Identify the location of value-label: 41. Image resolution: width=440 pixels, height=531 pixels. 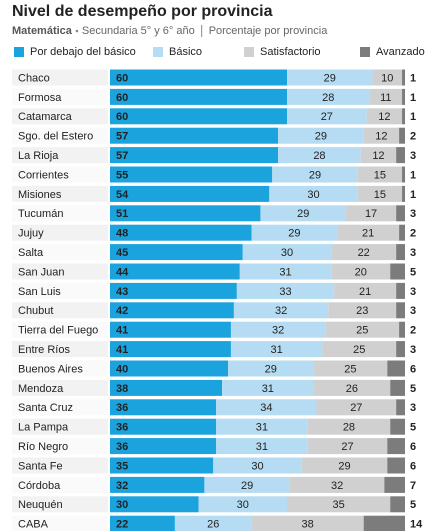
(122, 331).